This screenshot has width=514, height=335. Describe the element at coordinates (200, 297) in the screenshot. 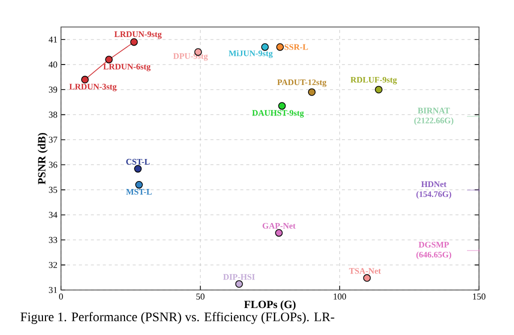

I see `x-tick-label: 50` at that location.